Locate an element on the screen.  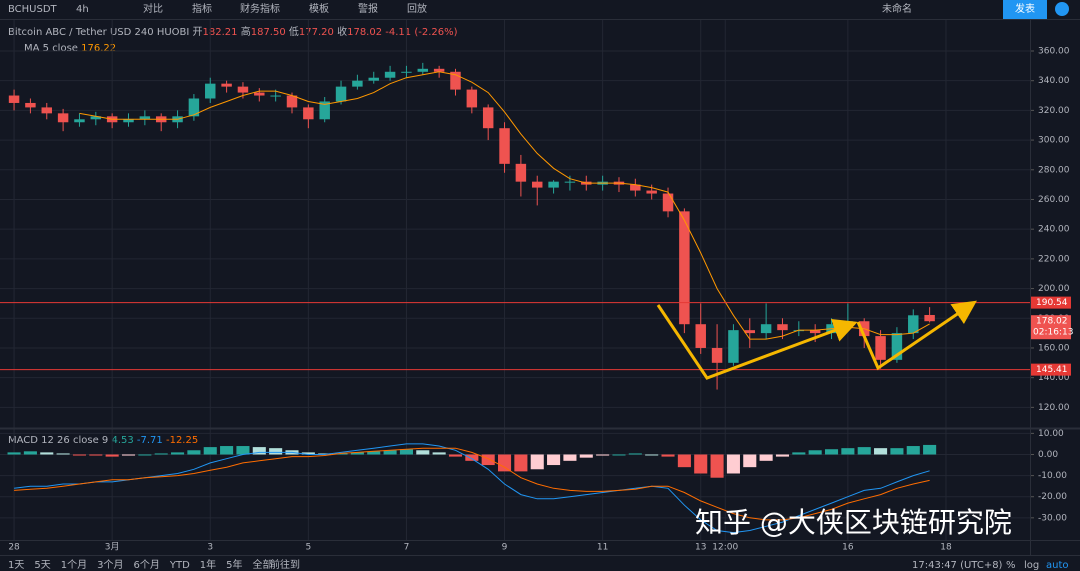
ma-legend: MA 5 close 176.22 is located at coordinates (70, 48).